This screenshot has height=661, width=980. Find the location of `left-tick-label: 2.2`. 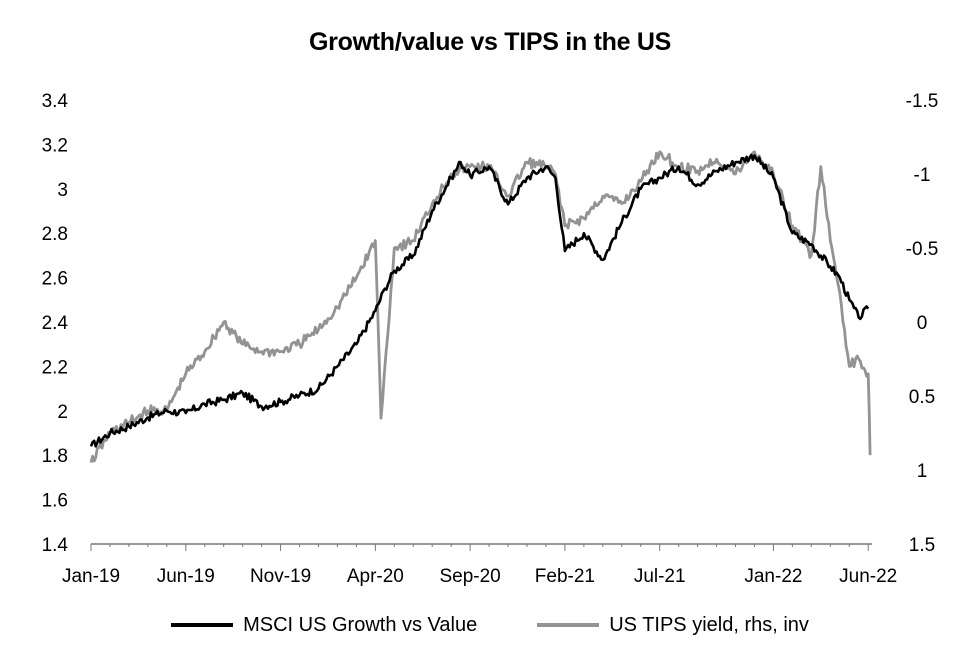

left-tick-label: 2.2 is located at coordinates (55, 367).